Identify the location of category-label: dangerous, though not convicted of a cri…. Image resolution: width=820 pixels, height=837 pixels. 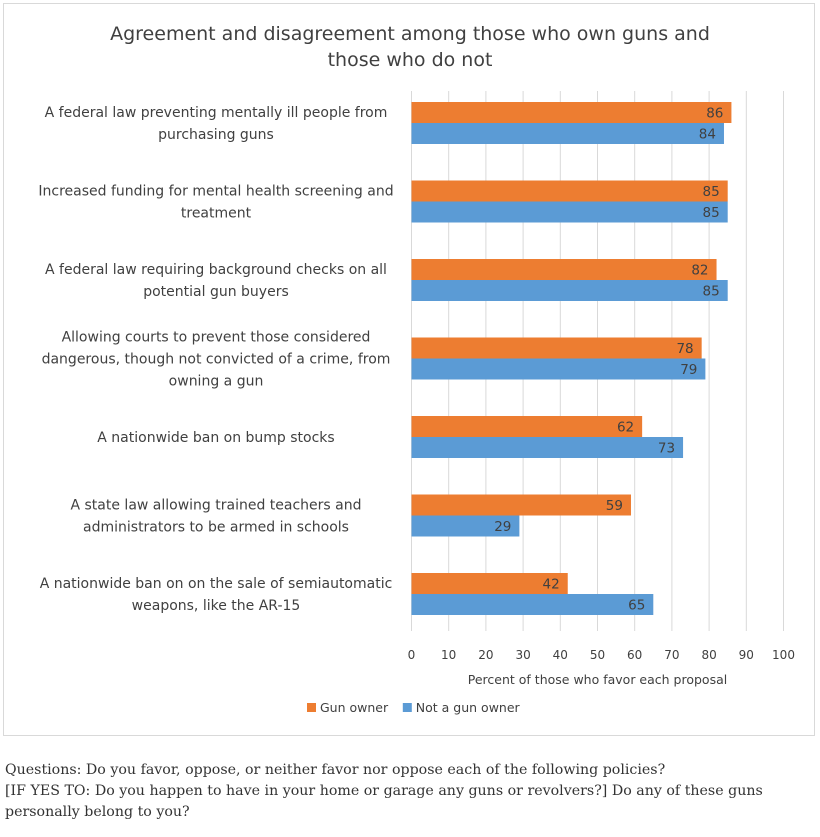
(216, 360).